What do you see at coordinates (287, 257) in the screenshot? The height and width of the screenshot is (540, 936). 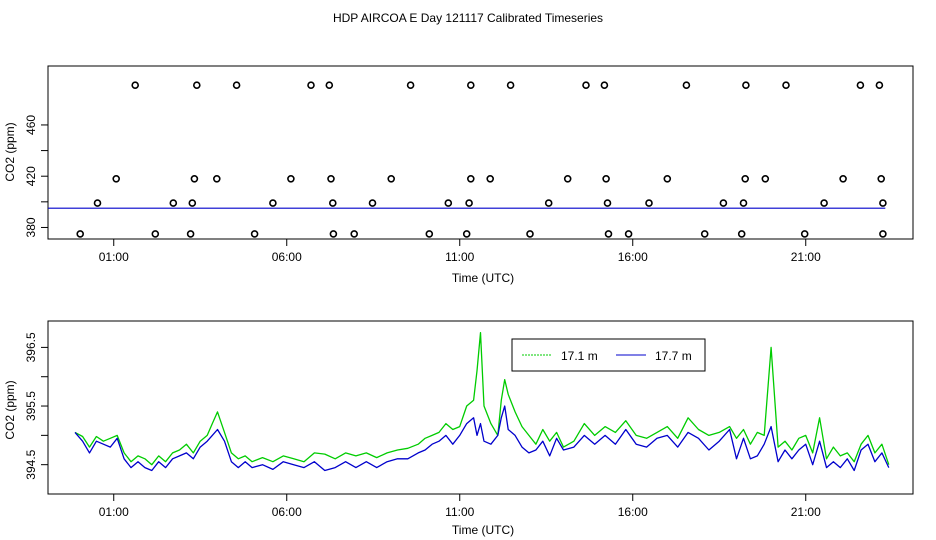 I see `top-x-tick-label: 06:00` at bounding box center [287, 257].